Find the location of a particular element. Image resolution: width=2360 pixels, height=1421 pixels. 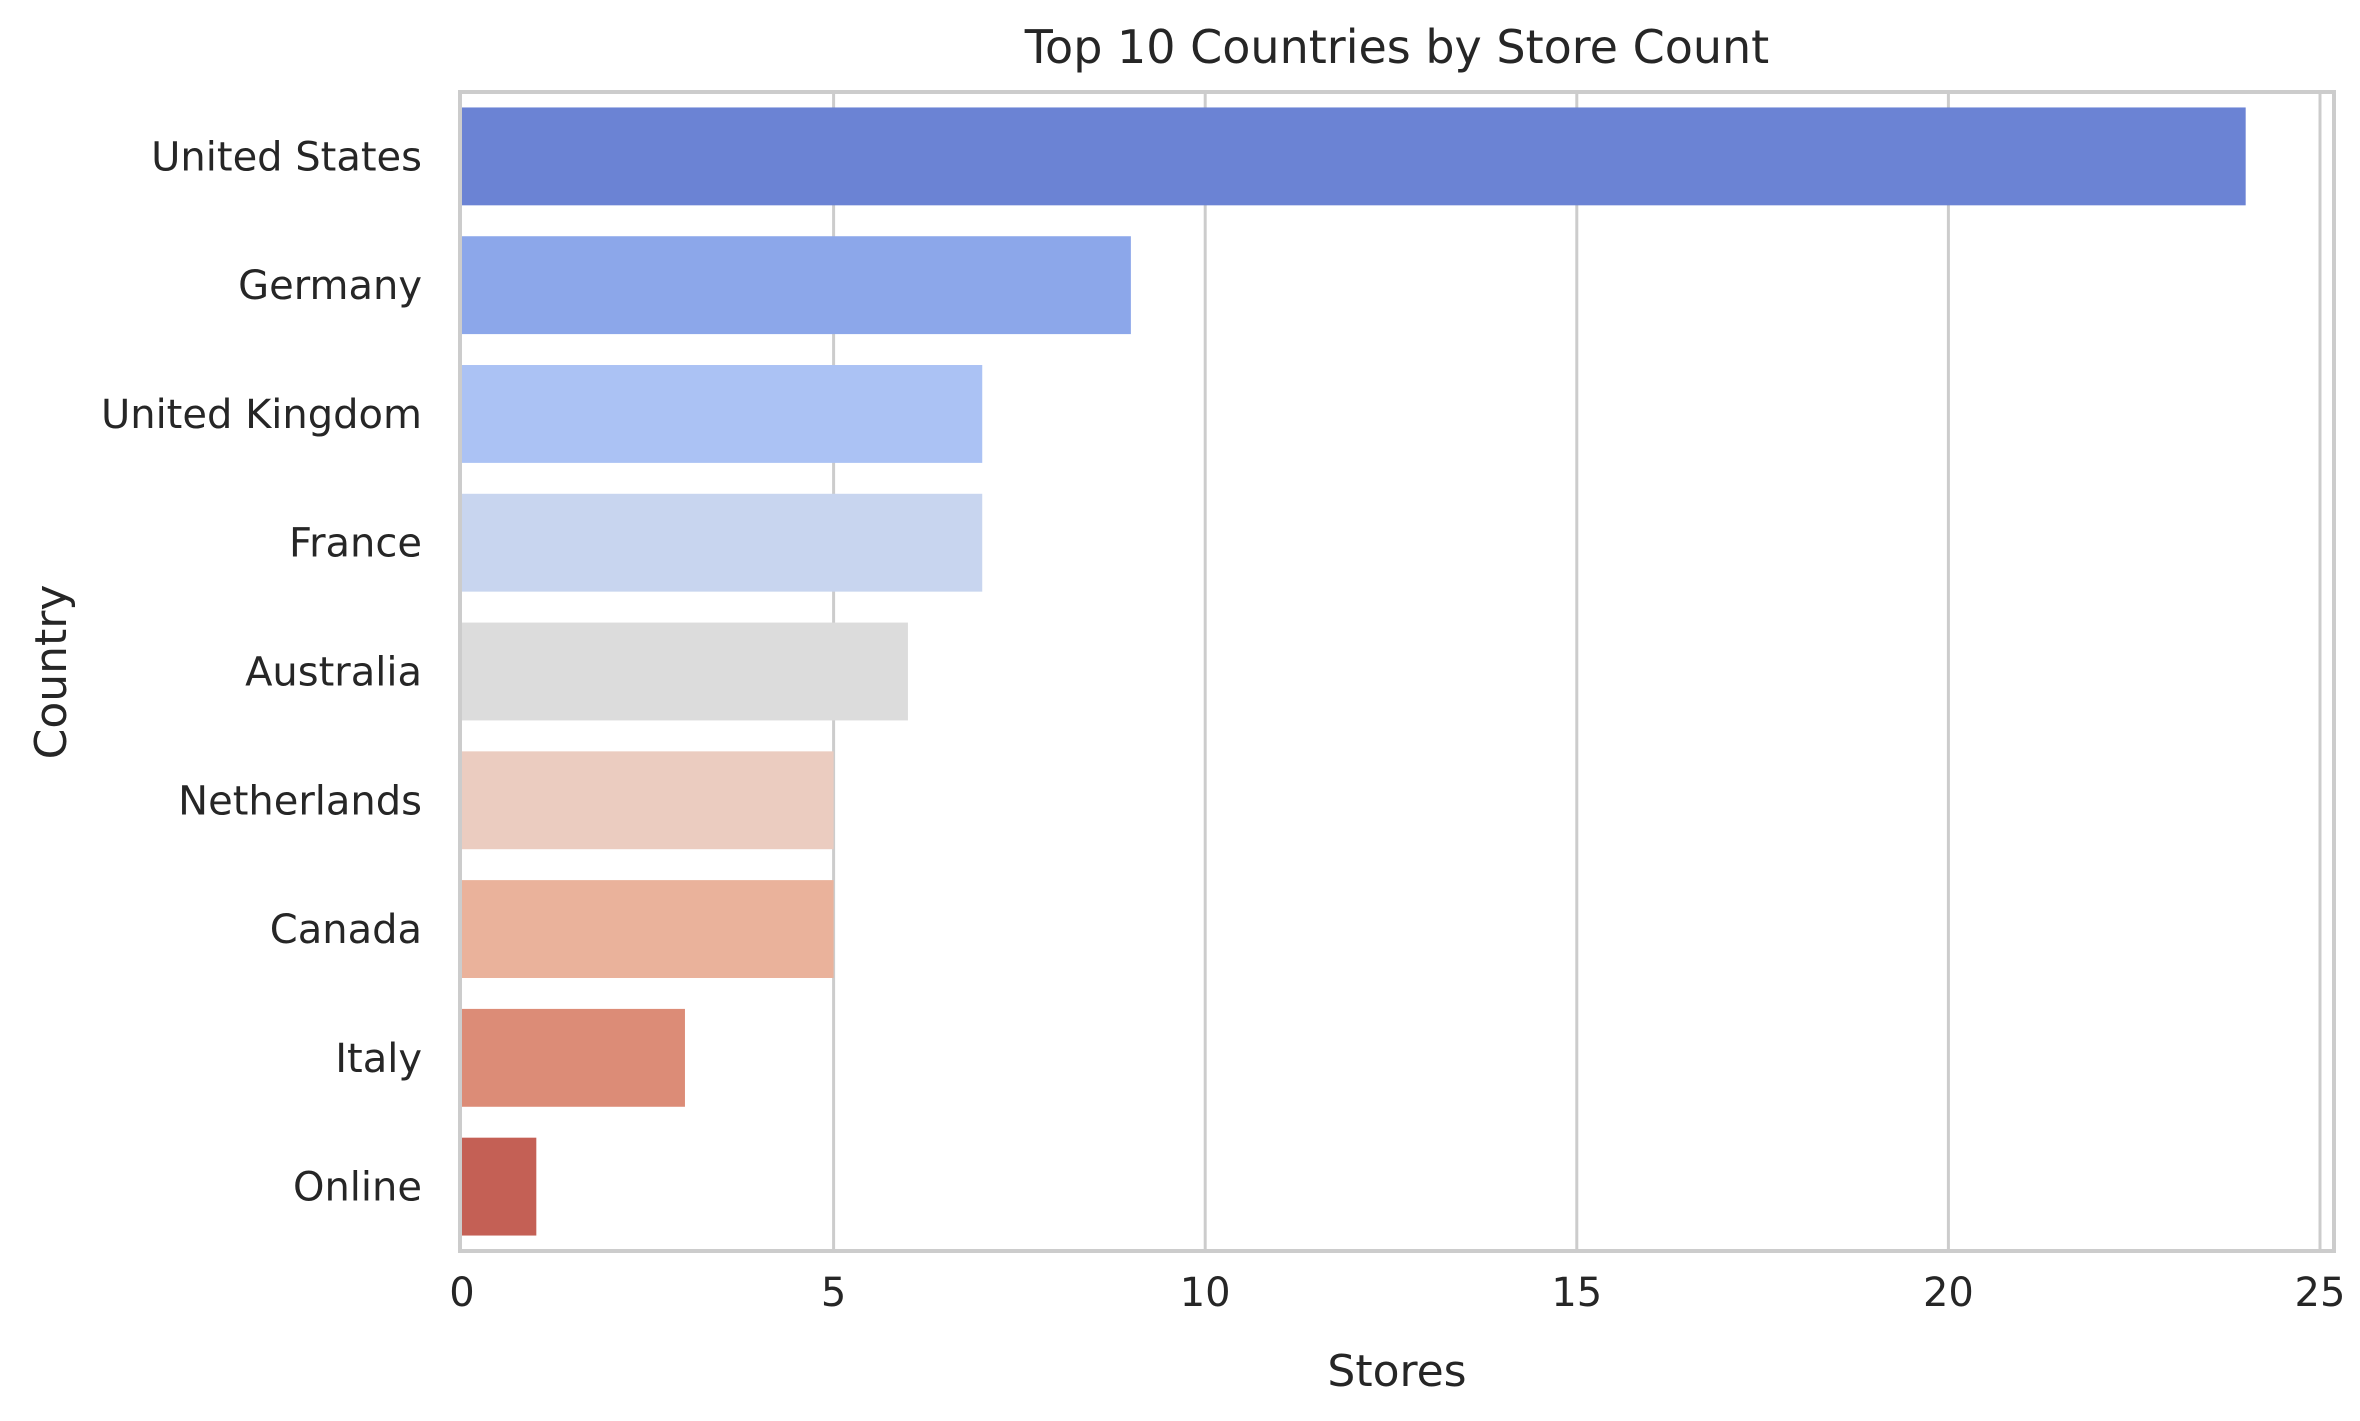

bar-australia is located at coordinates (685, 671).